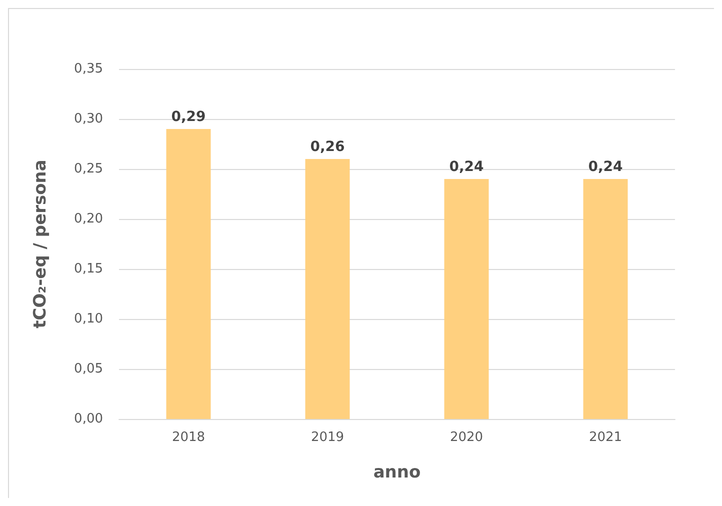 This screenshot has width=722, height=506. I want to click on x-tick-label: 2019, so click(327, 437).